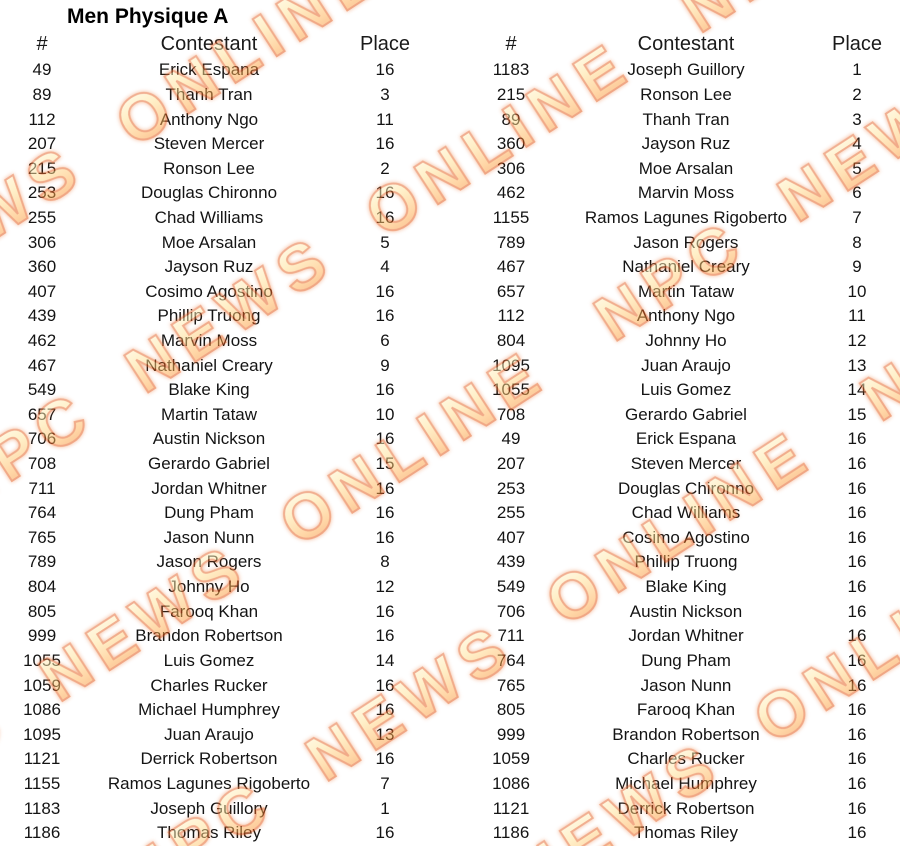 This screenshot has width=900, height=846. Describe the element at coordinates (682, 611) in the screenshot. I see `table-row: 706 Austin Nickson 16` at that location.